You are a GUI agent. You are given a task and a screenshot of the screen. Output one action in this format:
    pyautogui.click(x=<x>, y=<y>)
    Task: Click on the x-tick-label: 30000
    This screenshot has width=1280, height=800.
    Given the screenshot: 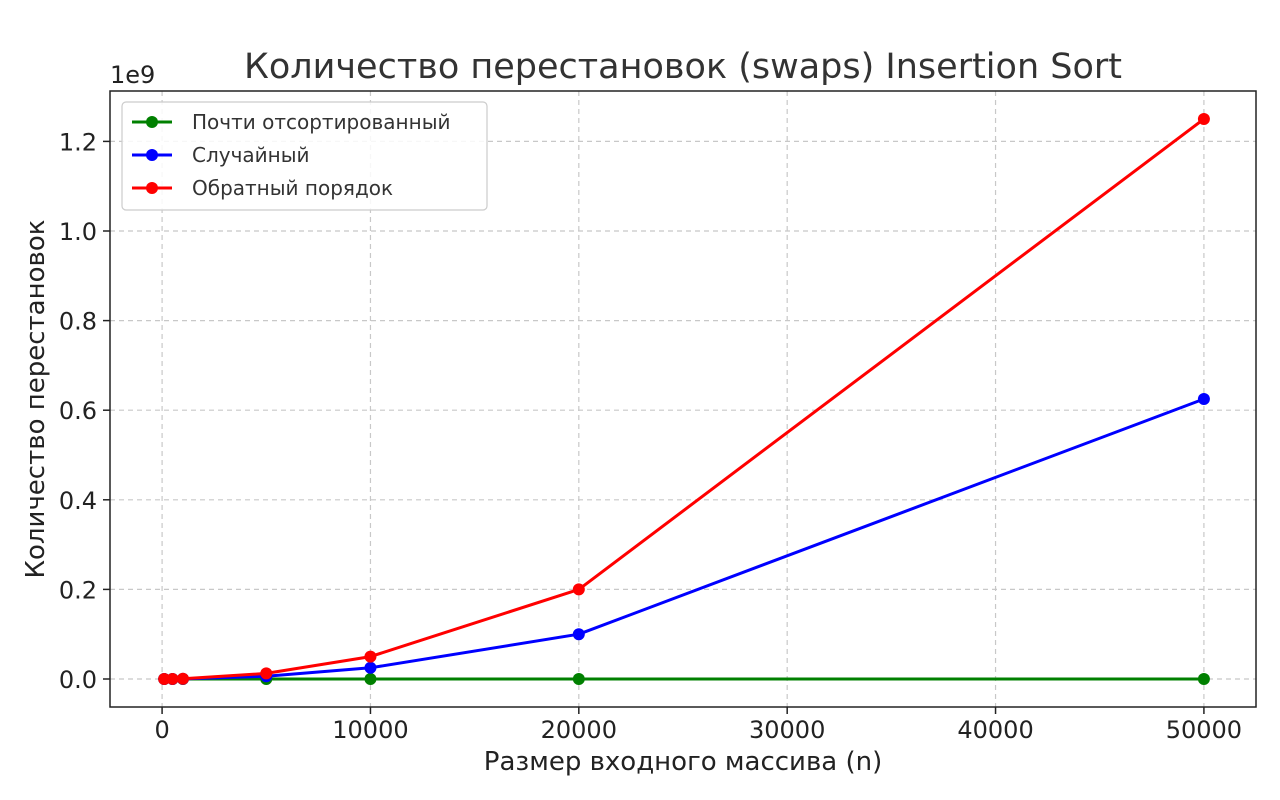 What is the action you would take?
    pyautogui.click(x=787, y=730)
    